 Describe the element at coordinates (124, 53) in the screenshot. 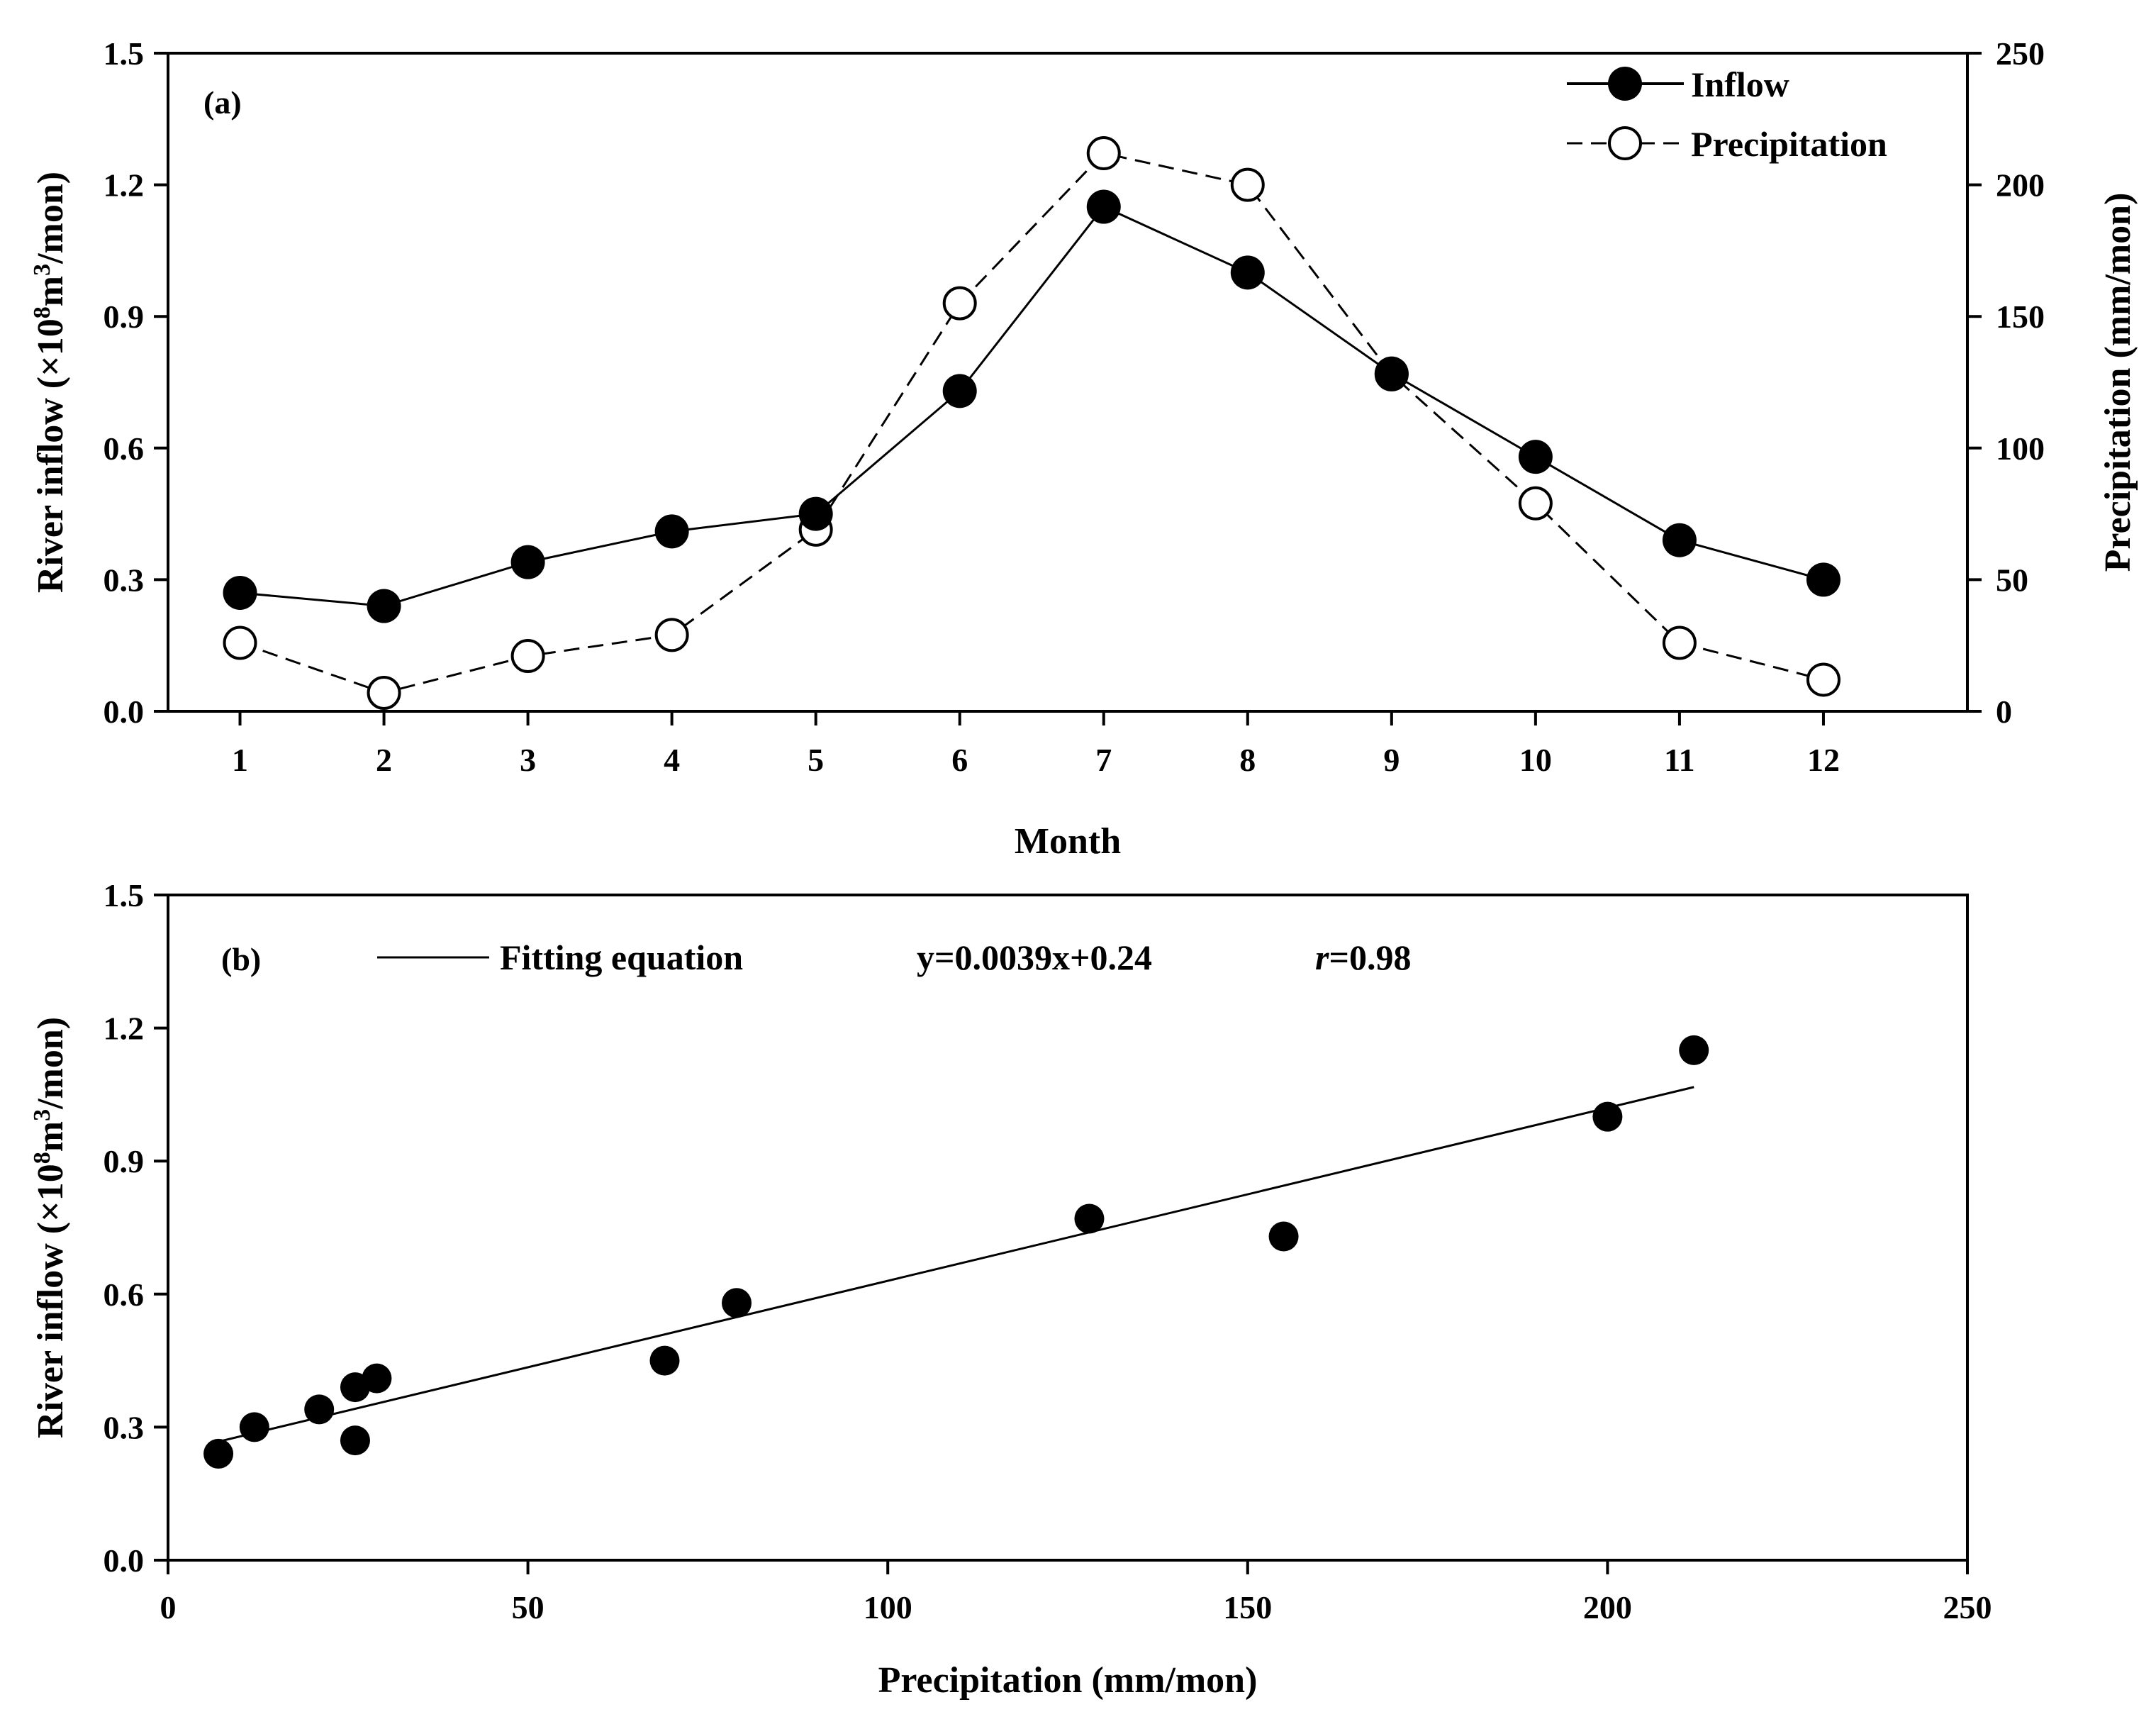

I see `y-tick-label-a: 1.5` at that location.